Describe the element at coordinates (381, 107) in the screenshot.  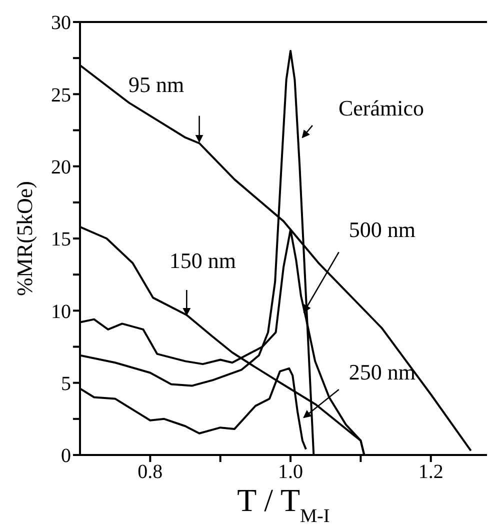
I see `annotation: Cerámico` at that location.